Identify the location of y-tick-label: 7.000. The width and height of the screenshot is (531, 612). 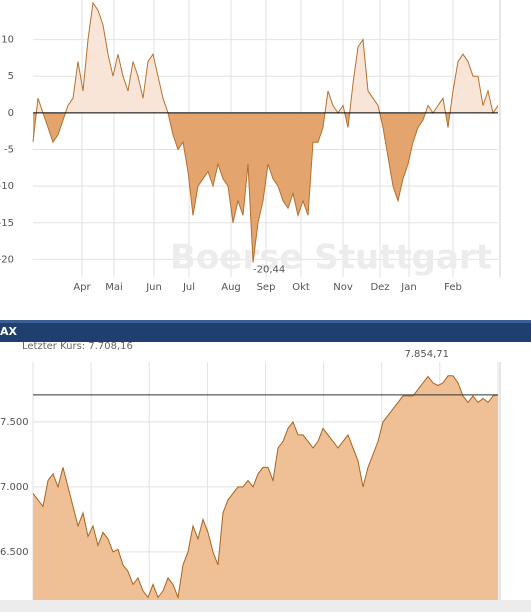
(14, 487).